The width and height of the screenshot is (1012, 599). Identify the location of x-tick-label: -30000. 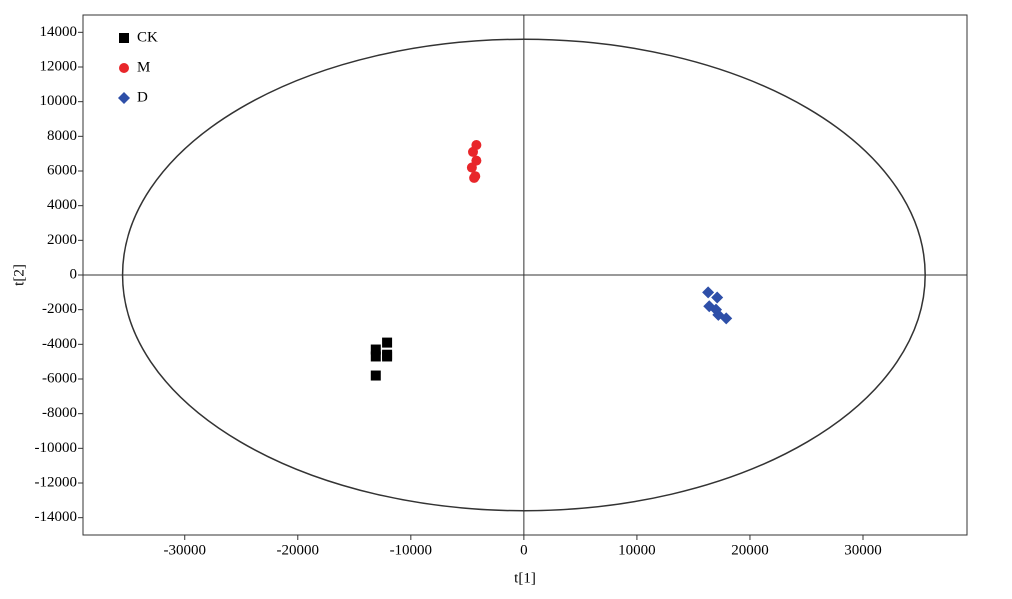
(184, 550).